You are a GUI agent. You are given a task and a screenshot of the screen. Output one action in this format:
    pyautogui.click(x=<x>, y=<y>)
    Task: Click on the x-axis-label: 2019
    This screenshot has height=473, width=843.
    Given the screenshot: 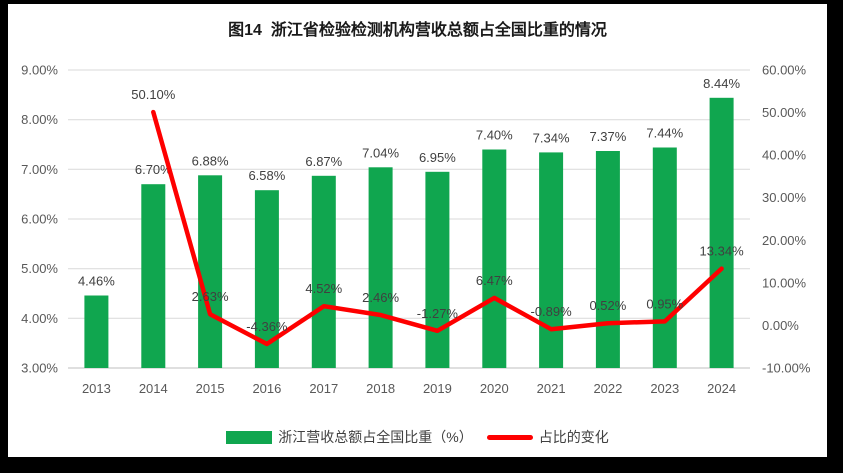 What is the action you would take?
    pyautogui.click(x=437, y=388)
    